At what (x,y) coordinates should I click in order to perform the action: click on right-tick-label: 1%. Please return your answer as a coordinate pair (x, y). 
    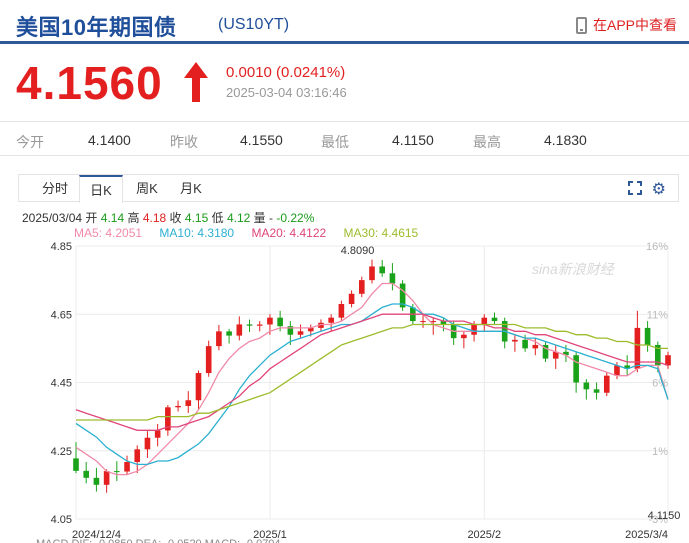
    Looking at the image, I should click on (660, 452).